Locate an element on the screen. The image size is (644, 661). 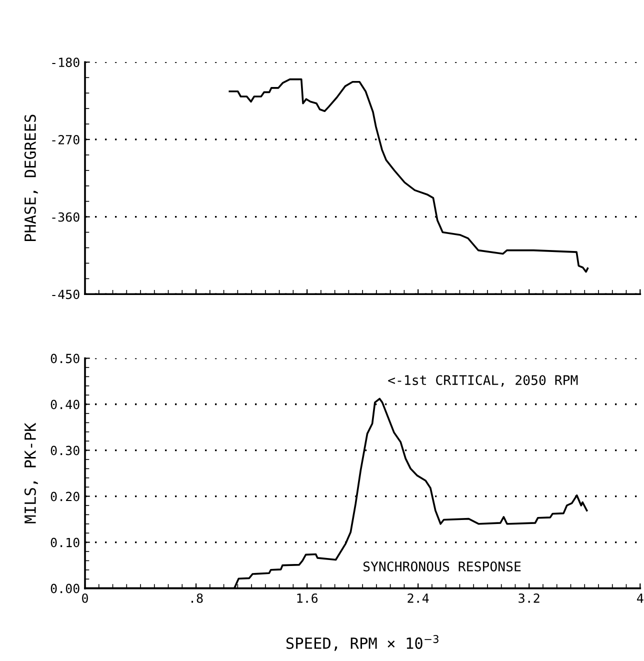
y-tick-label: 0.20 is located at coordinates (65, 497).